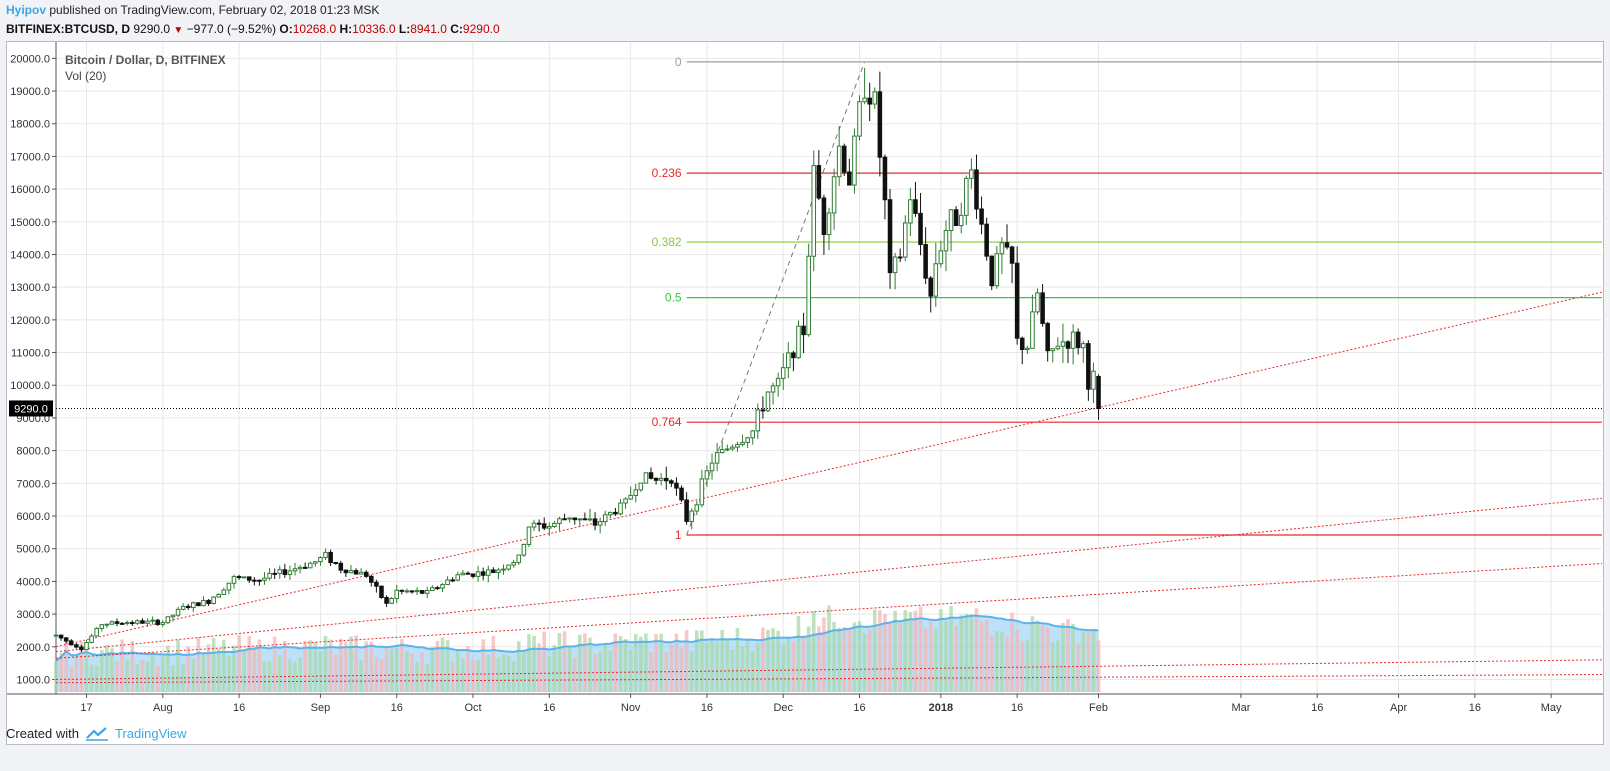  What do you see at coordinates (33, 484) in the screenshot?
I see `y-tick-label: 7000.0` at bounding box center [33, 484].